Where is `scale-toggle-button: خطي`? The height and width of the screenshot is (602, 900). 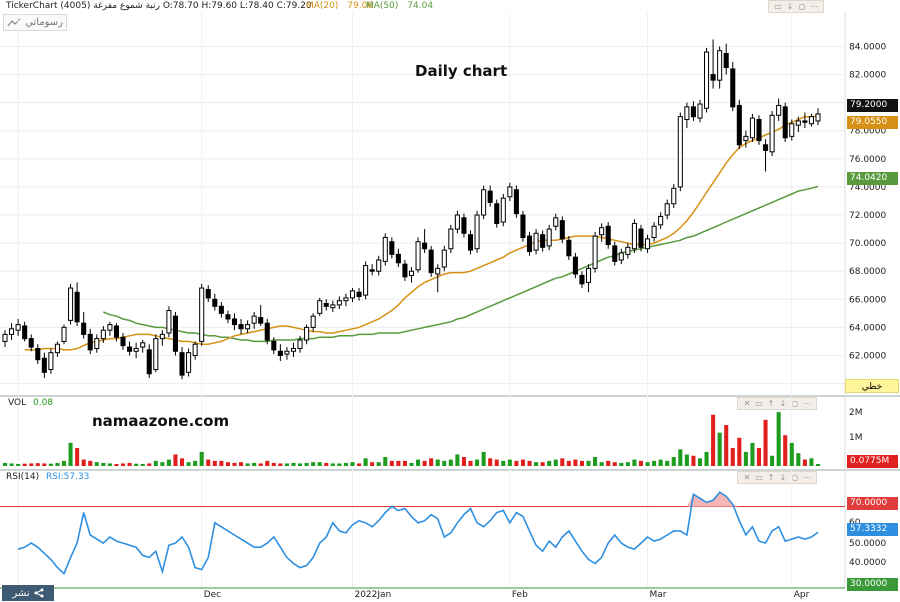 scale-toggle-button: خطي is located at coordinates (872, 386).